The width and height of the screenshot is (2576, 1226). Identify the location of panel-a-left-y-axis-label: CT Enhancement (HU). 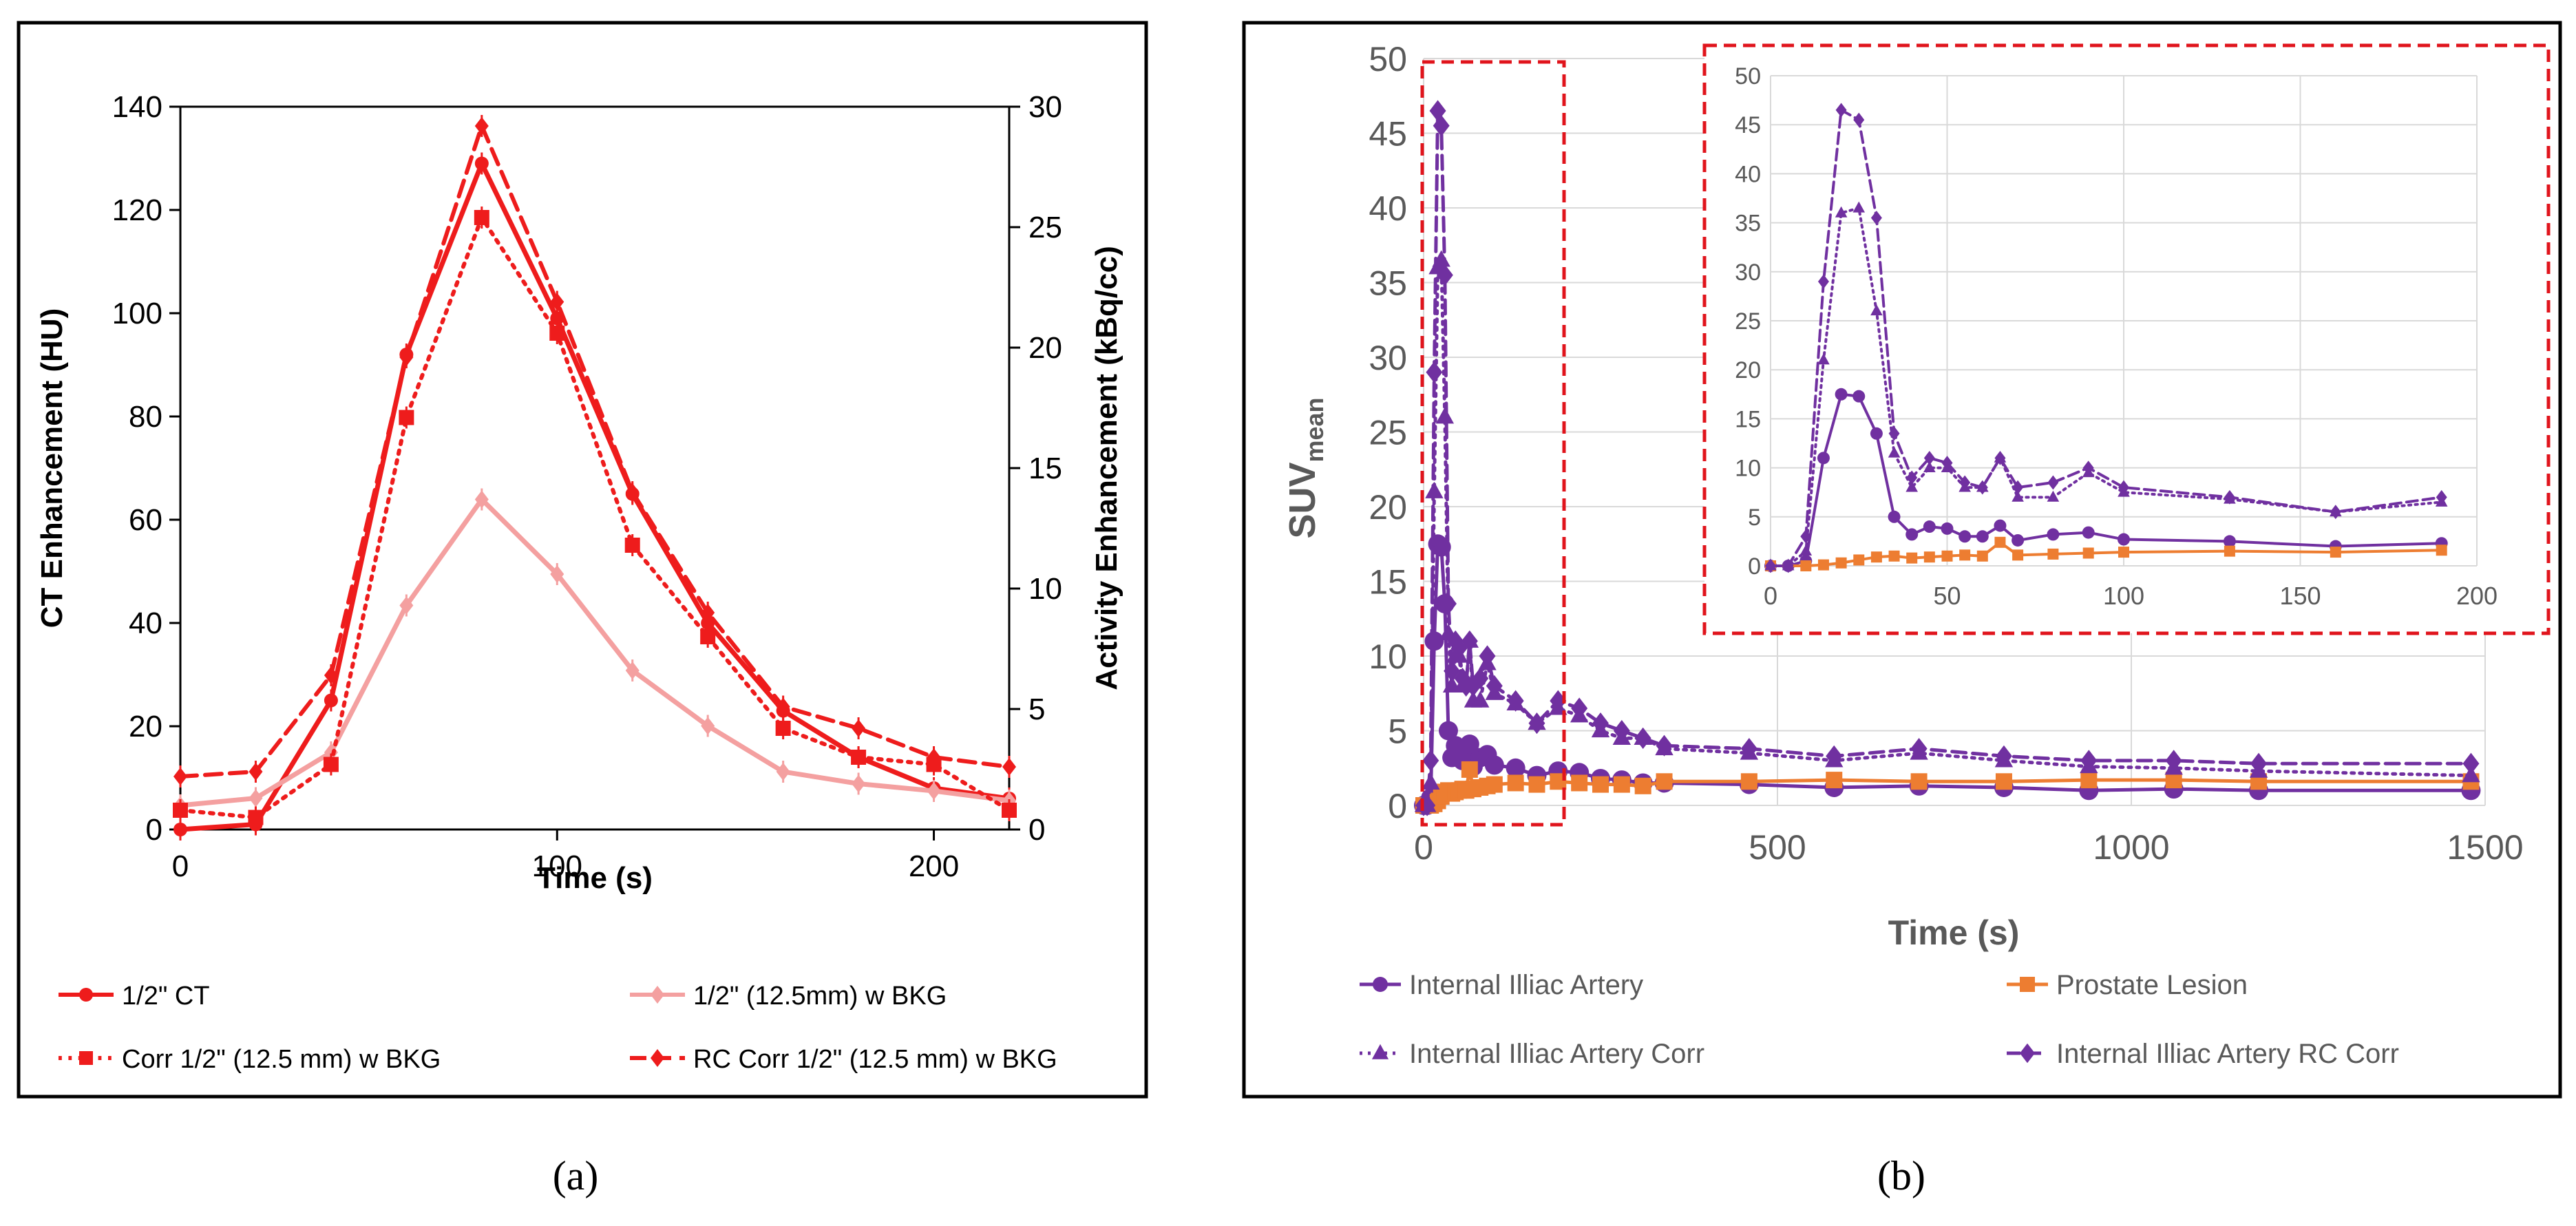
(52, 468).